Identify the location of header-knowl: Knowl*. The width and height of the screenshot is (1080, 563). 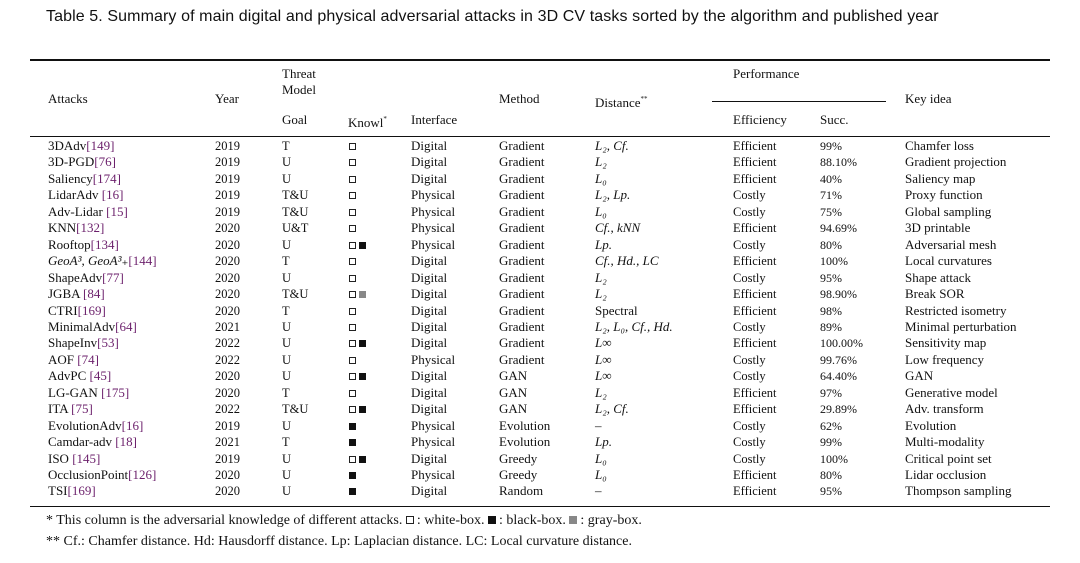
(367, 121).